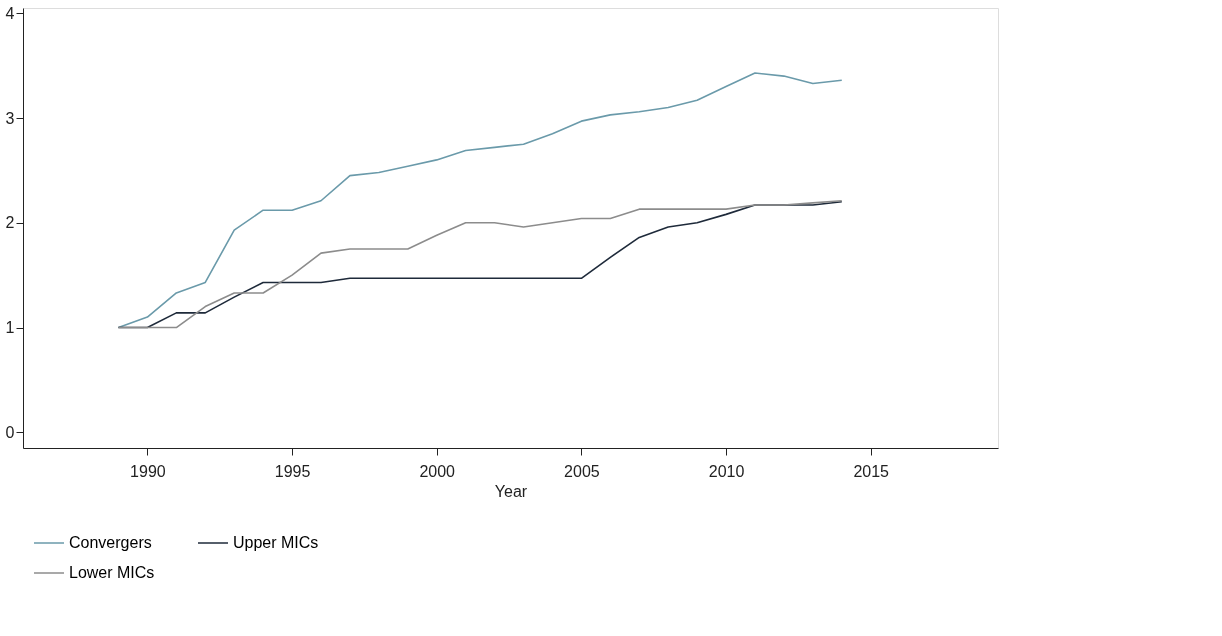  I want to click on legend-label: Upper MICs, so click(276, 542).